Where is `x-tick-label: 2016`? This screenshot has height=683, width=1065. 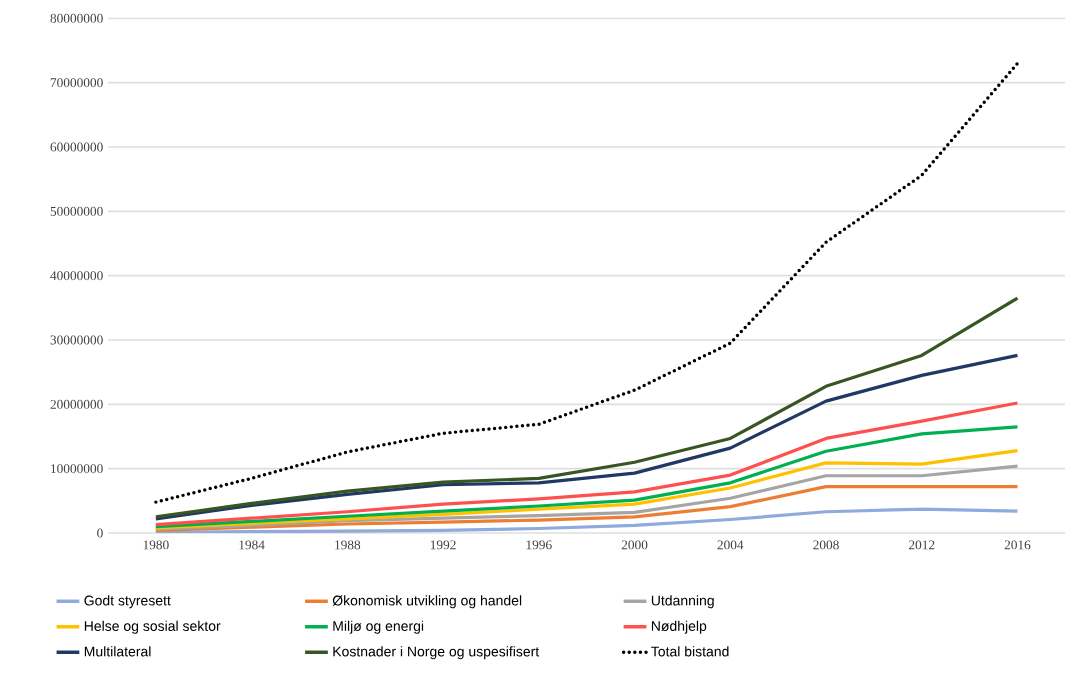
x-tick-label: 2016 is located at coordinates (1017, 545).